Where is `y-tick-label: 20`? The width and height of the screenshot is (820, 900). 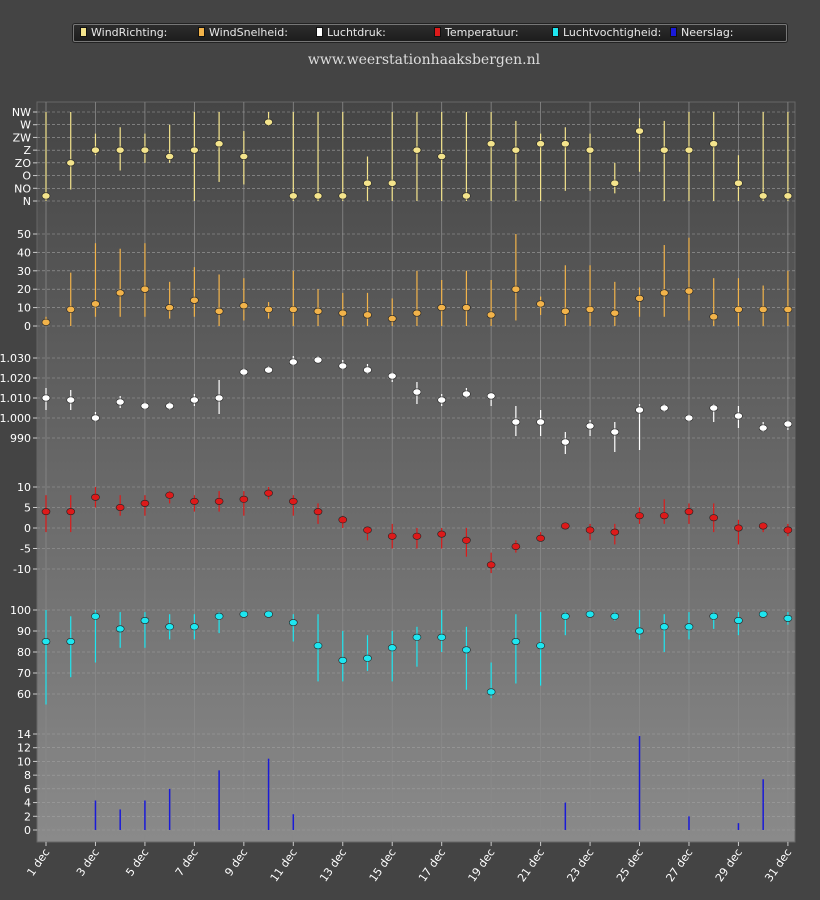
y-tick-label: 20 is located at coordinates (24, 289).